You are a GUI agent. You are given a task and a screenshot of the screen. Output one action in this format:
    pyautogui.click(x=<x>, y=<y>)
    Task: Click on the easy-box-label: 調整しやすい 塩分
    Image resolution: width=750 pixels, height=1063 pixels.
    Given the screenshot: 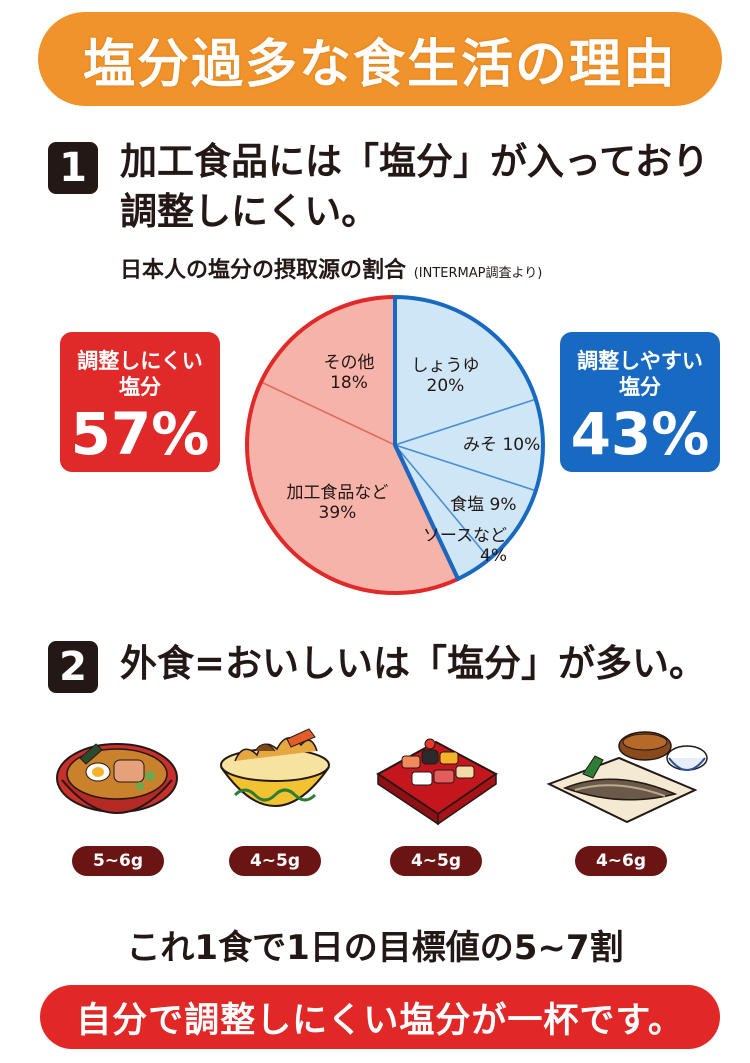 What is the action you would take?
    pyautogui.click(x=640, y=366)
    